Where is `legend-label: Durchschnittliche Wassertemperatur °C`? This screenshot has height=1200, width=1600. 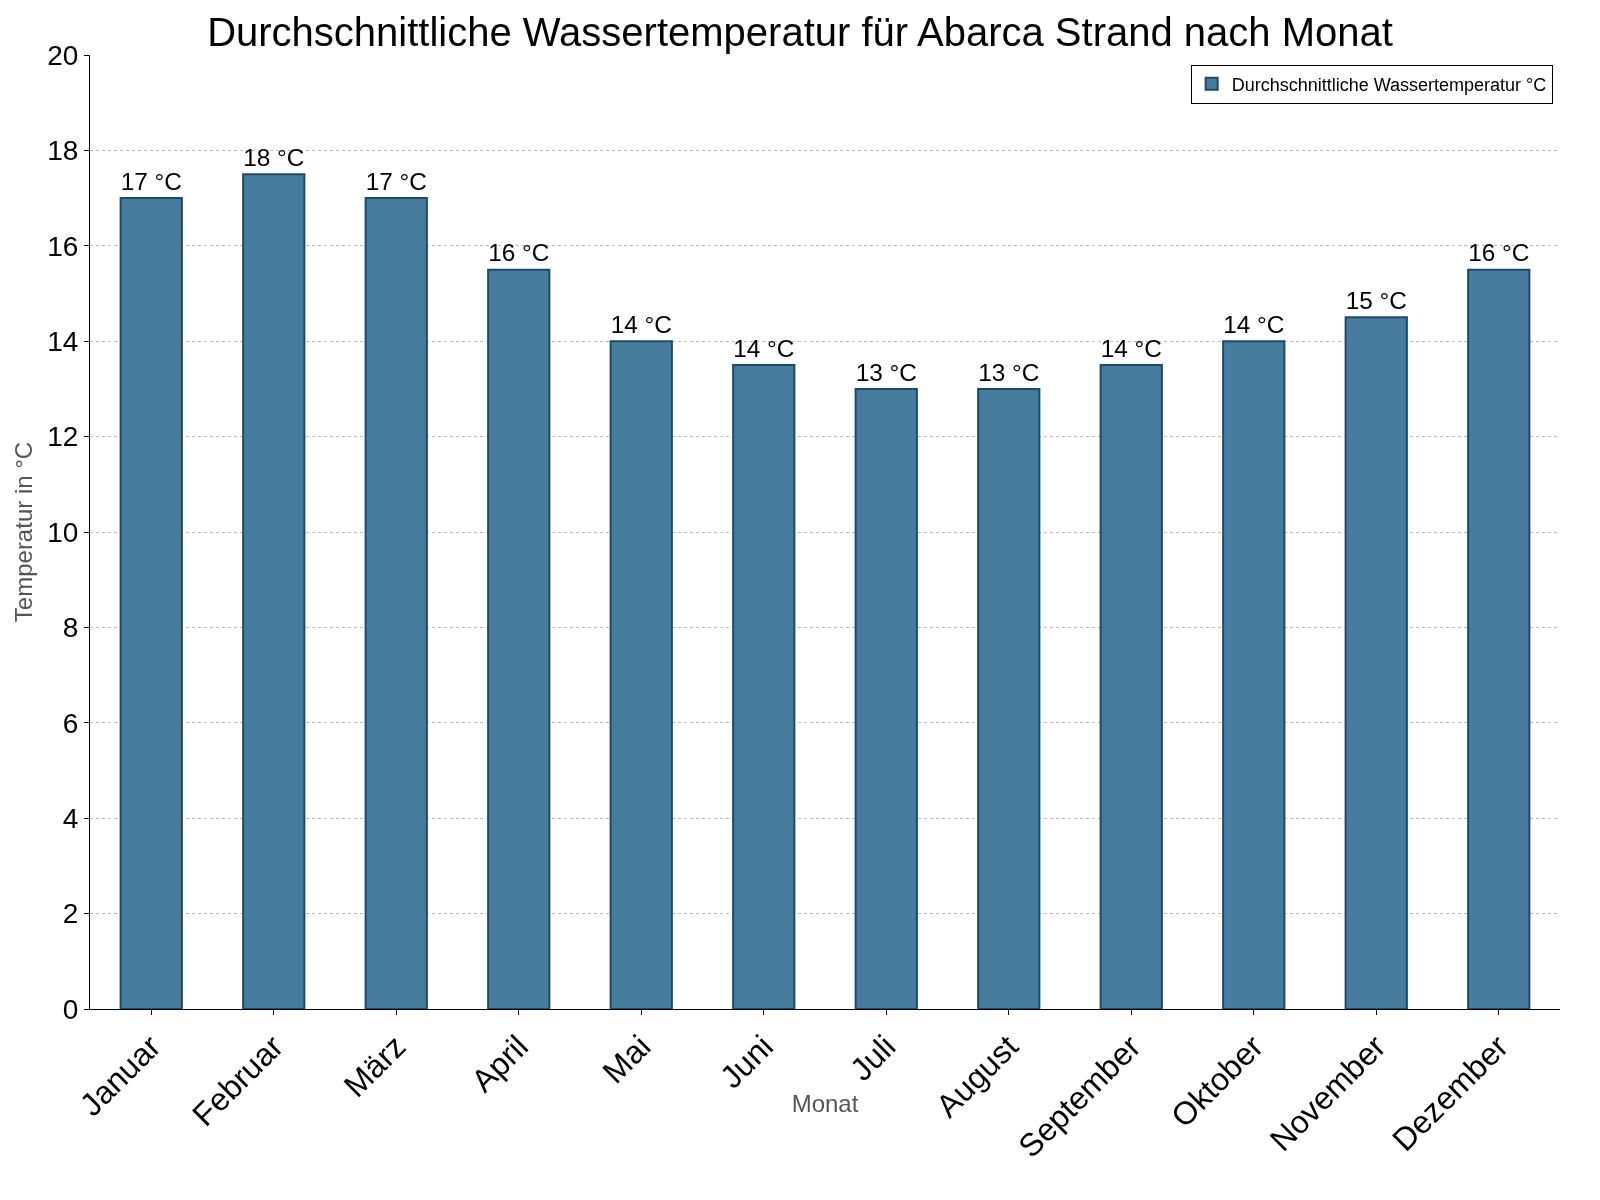
legend-label: Durchschnittliche Wassertemperatur °C is located at coordinates (1389, 84).